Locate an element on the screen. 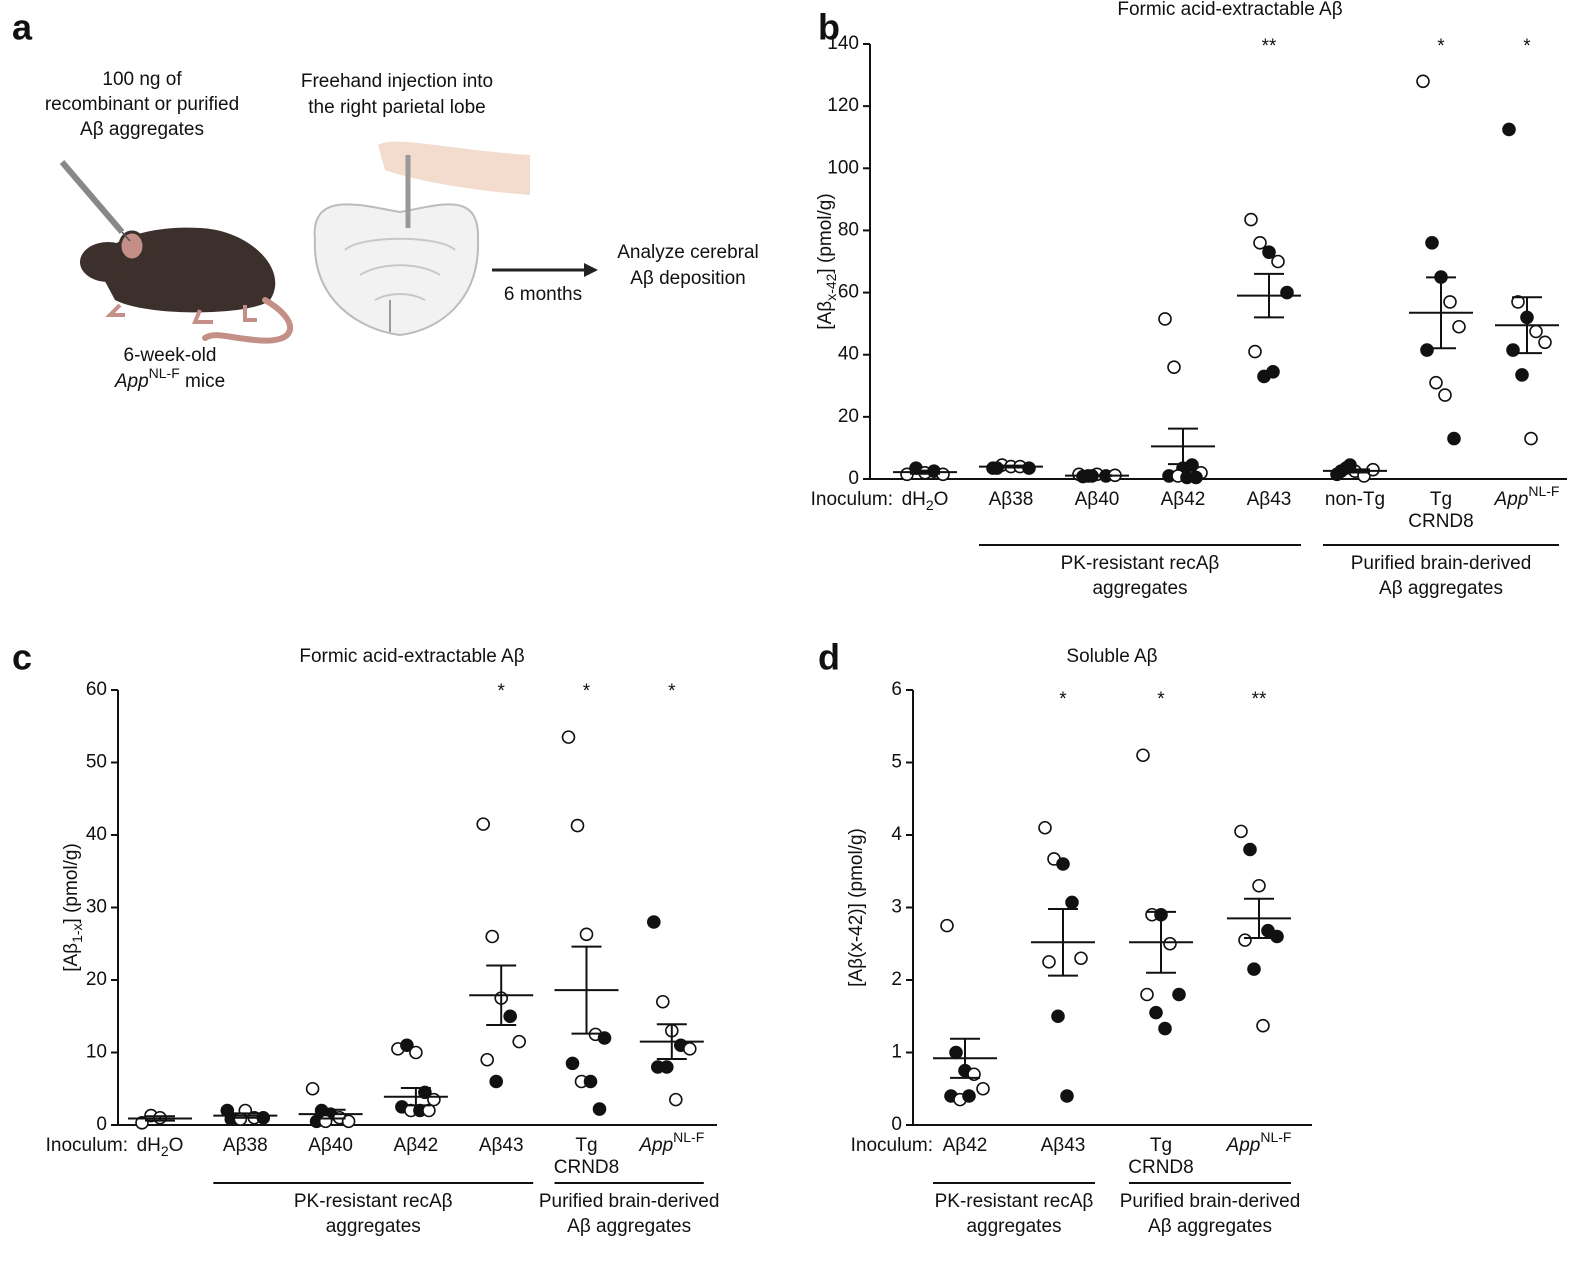  mouse-ear is located at coordinates (132, 246).